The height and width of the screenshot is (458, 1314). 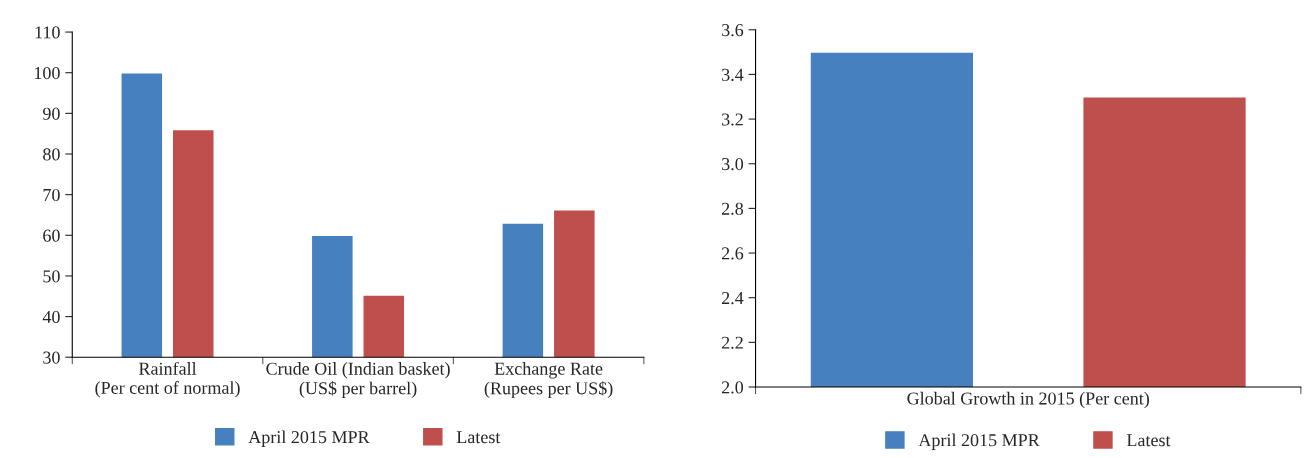 What do you see at coordinates (51, 235) in the screenshot?
I see `y-tick-label: 60` at bounding box center [51, 235].